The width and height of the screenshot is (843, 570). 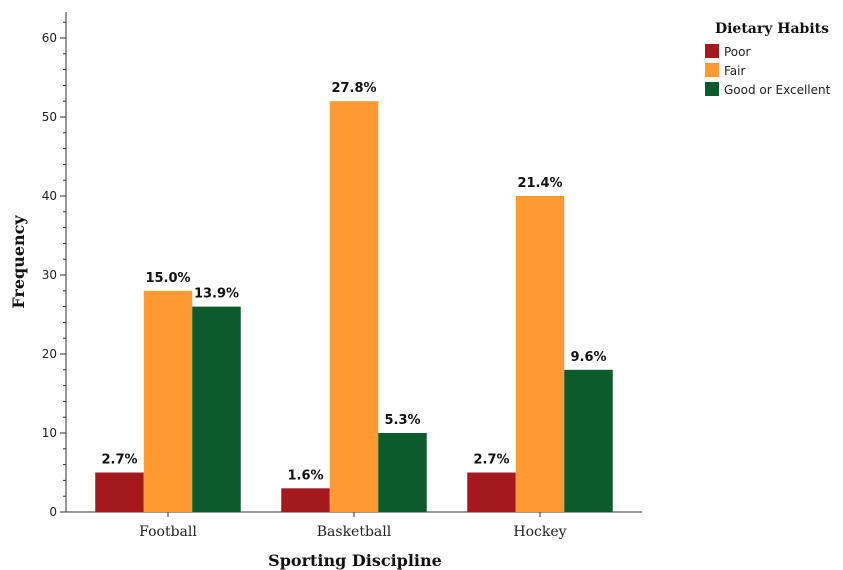 I want to click on data-label: 27.8%, so click(x=353, y=88).